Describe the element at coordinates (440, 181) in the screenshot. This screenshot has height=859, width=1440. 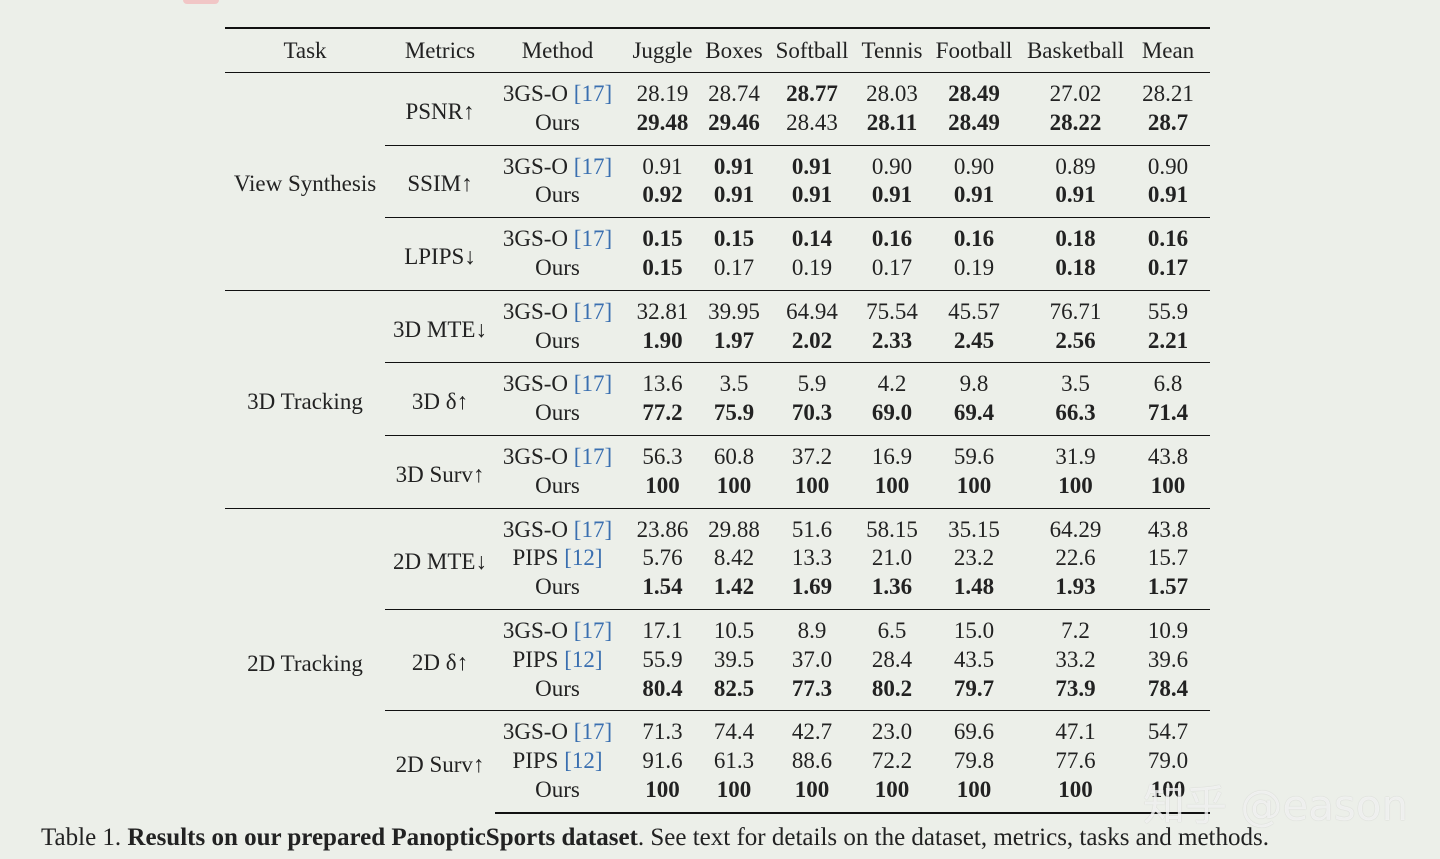
I see `metric-cell: SSIM↑` at that location.